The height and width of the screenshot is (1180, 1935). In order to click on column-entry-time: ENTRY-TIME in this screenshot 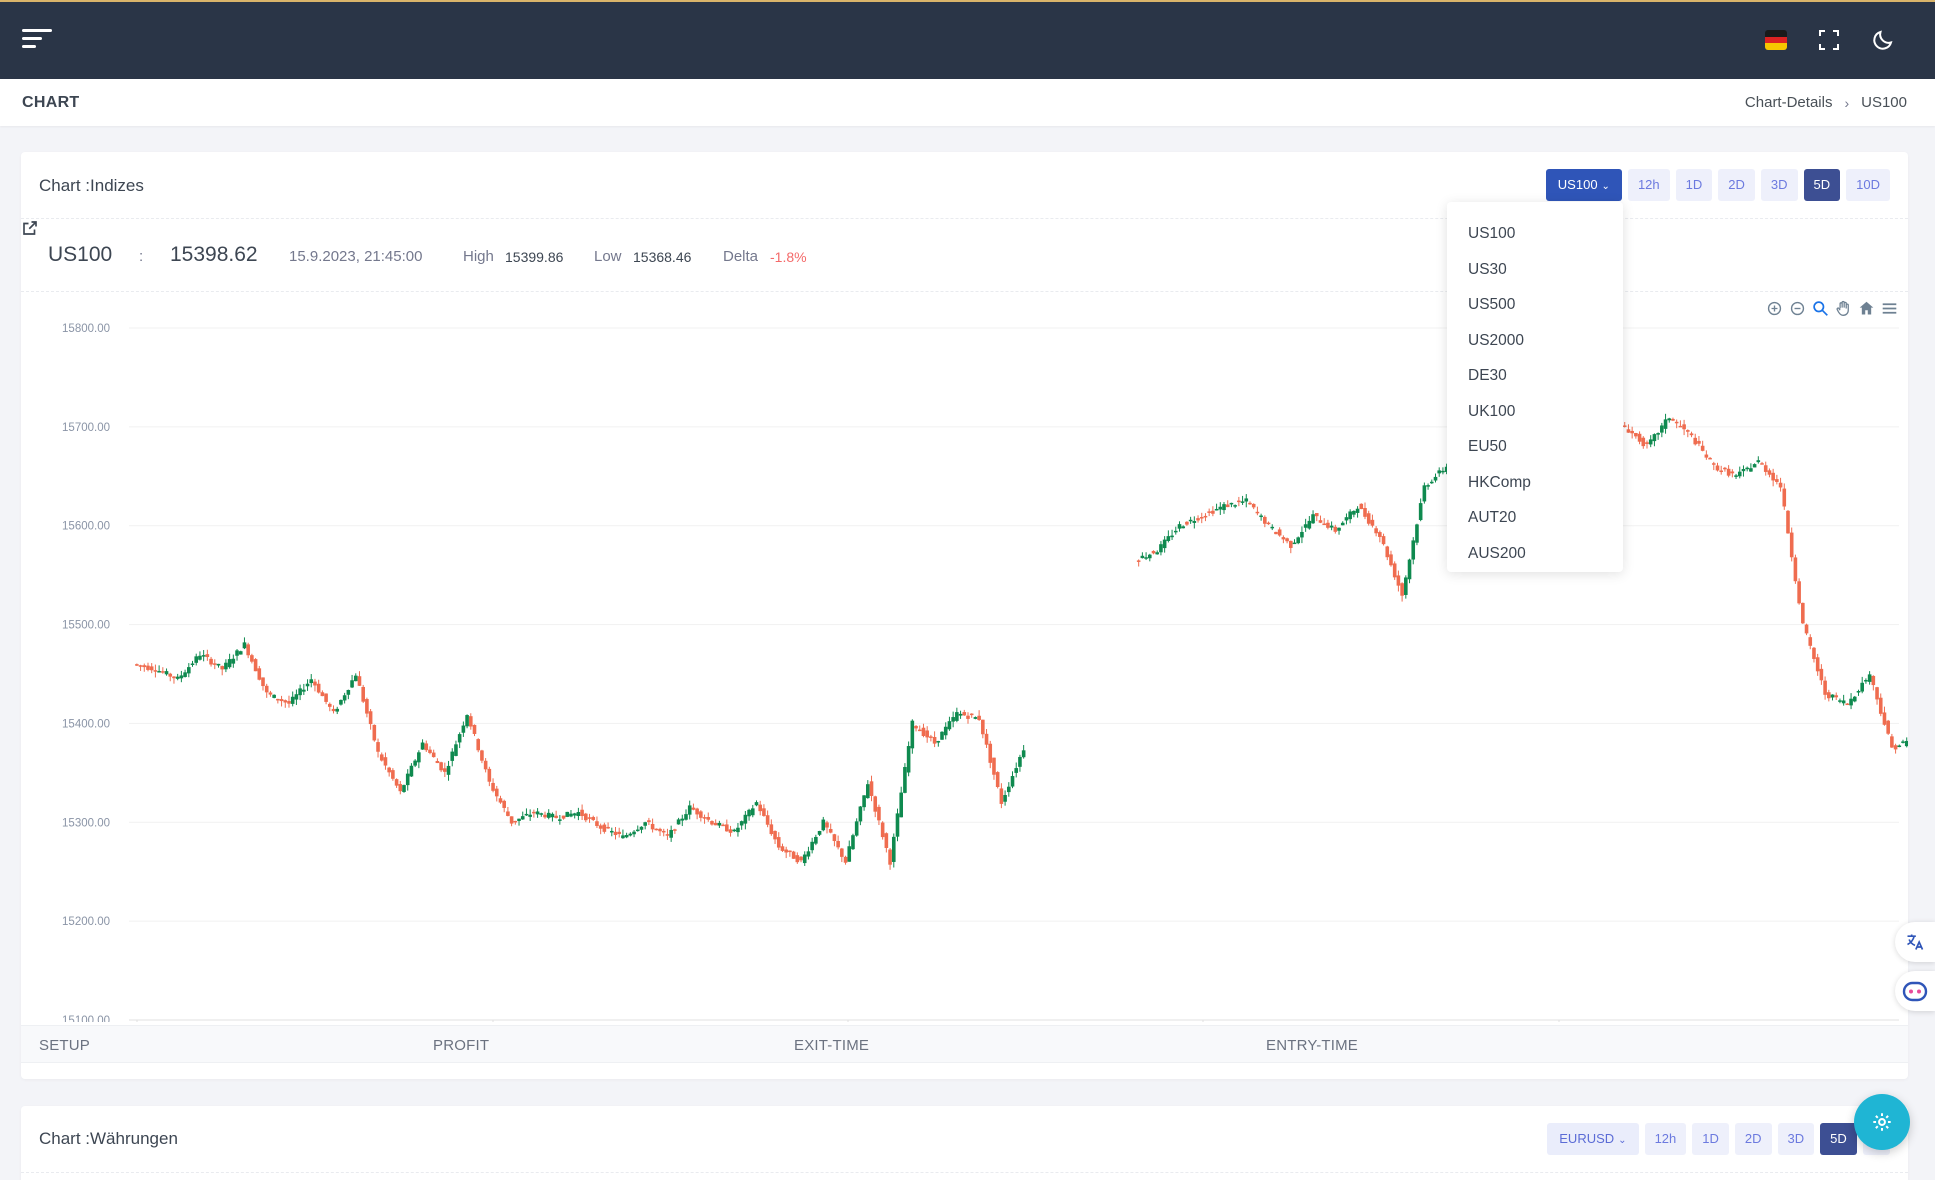, I will do `click(1312, 1045)`.